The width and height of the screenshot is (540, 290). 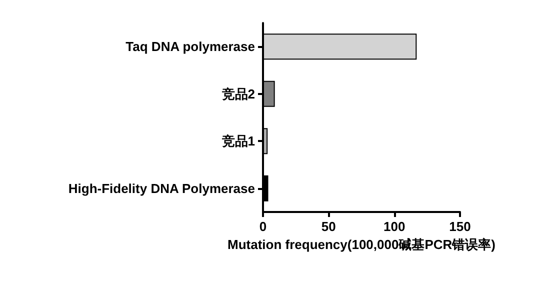 I want to click on y-tick-label: 竞品2, so click(x=237, y=94).